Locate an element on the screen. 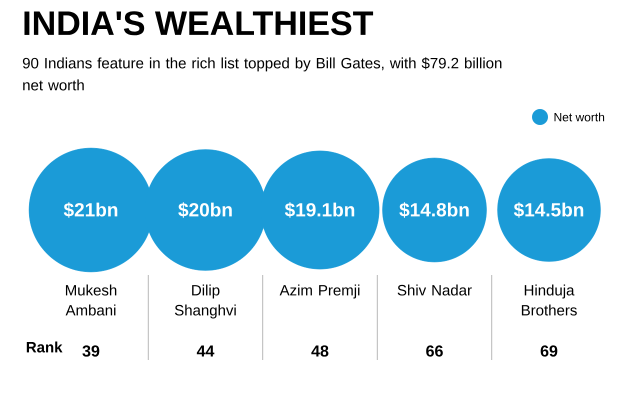 Image resolution: width=640 pixels, height=399 pixels. data-label: 39 is located at coordinates (91, 351).